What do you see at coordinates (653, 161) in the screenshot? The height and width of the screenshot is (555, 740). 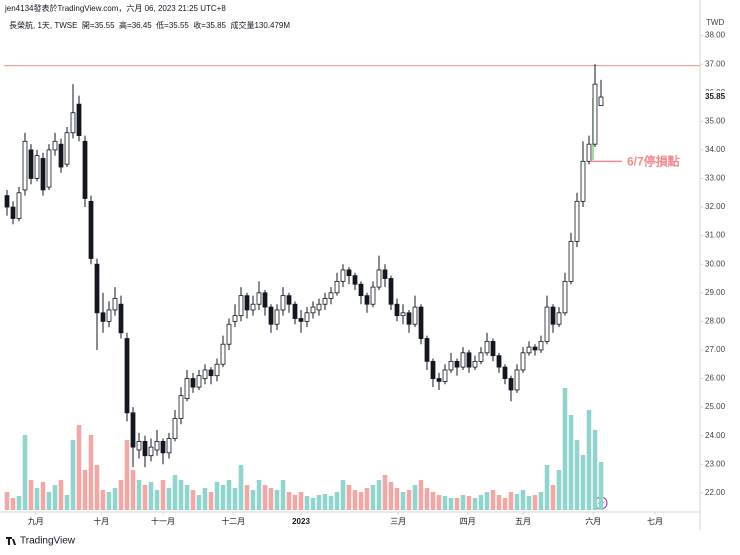 I see `annotation-label: 6/7停損點` at bounding box center [653, 161].